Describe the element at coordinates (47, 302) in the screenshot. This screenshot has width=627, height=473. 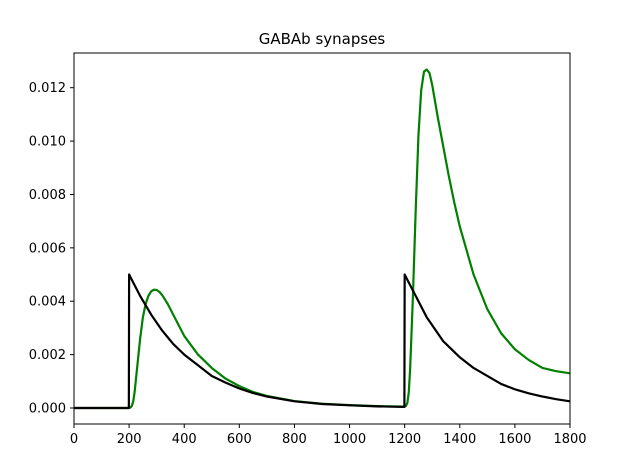
I see `y-tick-label: 0.004` at that location.